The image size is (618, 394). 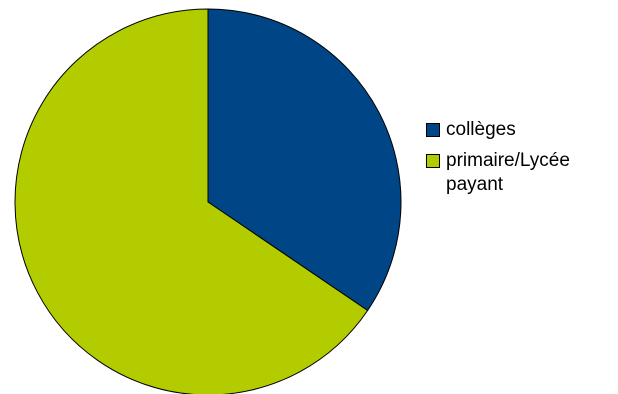 I want to click on legend: collèges primaire/Lycée payant, so click(x=521, y=161).